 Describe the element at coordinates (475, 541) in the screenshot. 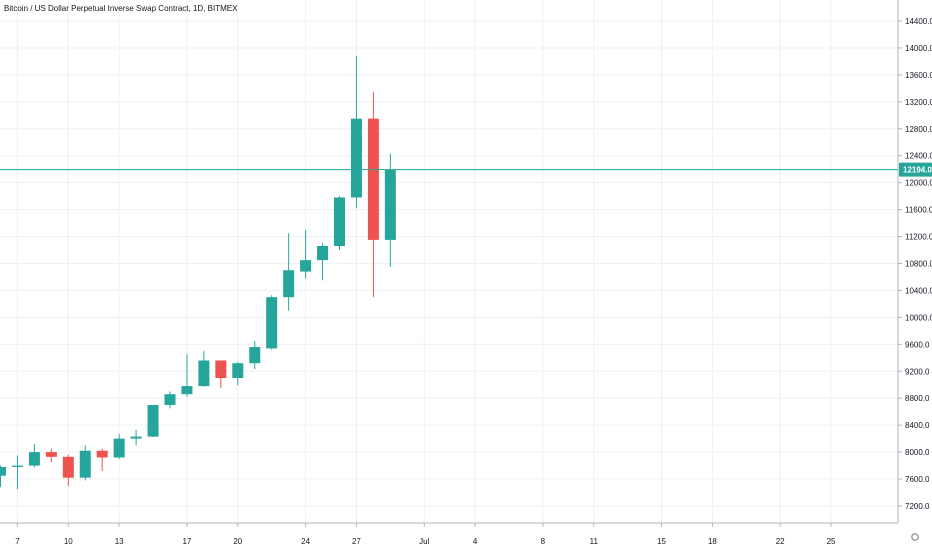

I see `time-tick-label: 4` at that location.